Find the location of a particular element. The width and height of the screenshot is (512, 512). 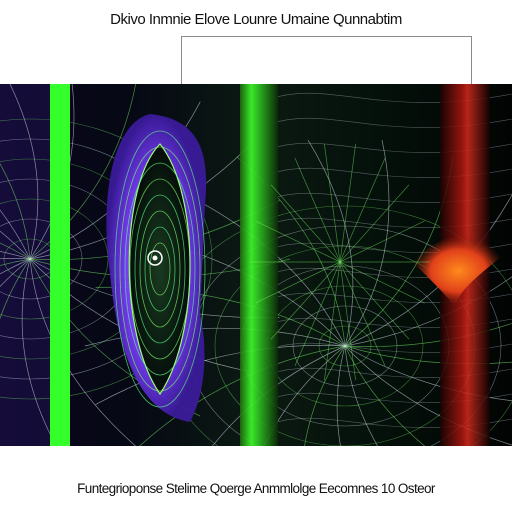

green-band-middle is located at coordinates (259, 265).